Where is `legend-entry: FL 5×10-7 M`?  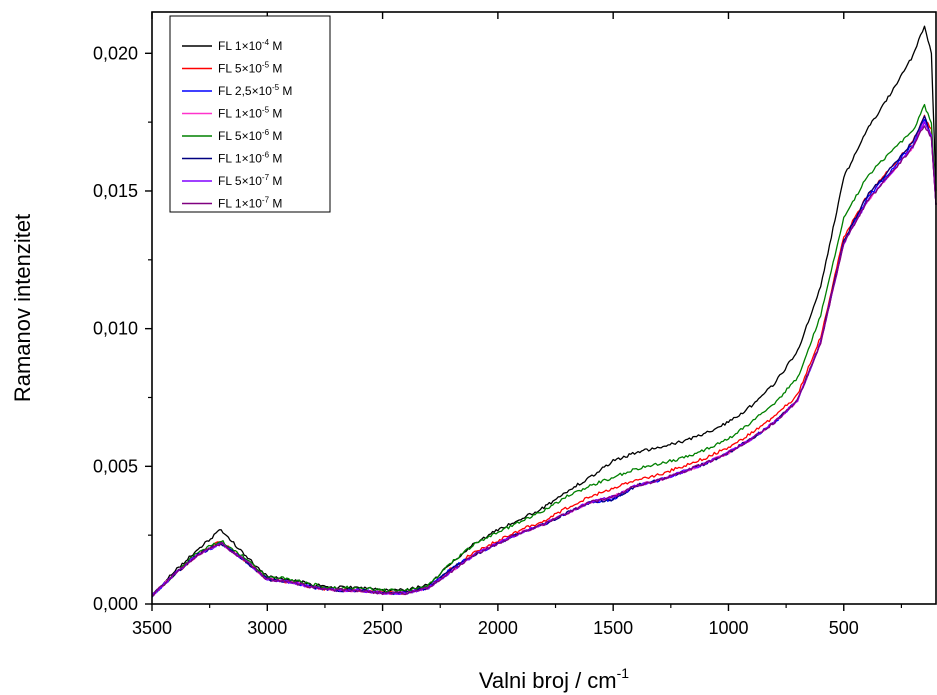 legend-entry: FL 5×10-7 M is located at coordinates (250, 180).